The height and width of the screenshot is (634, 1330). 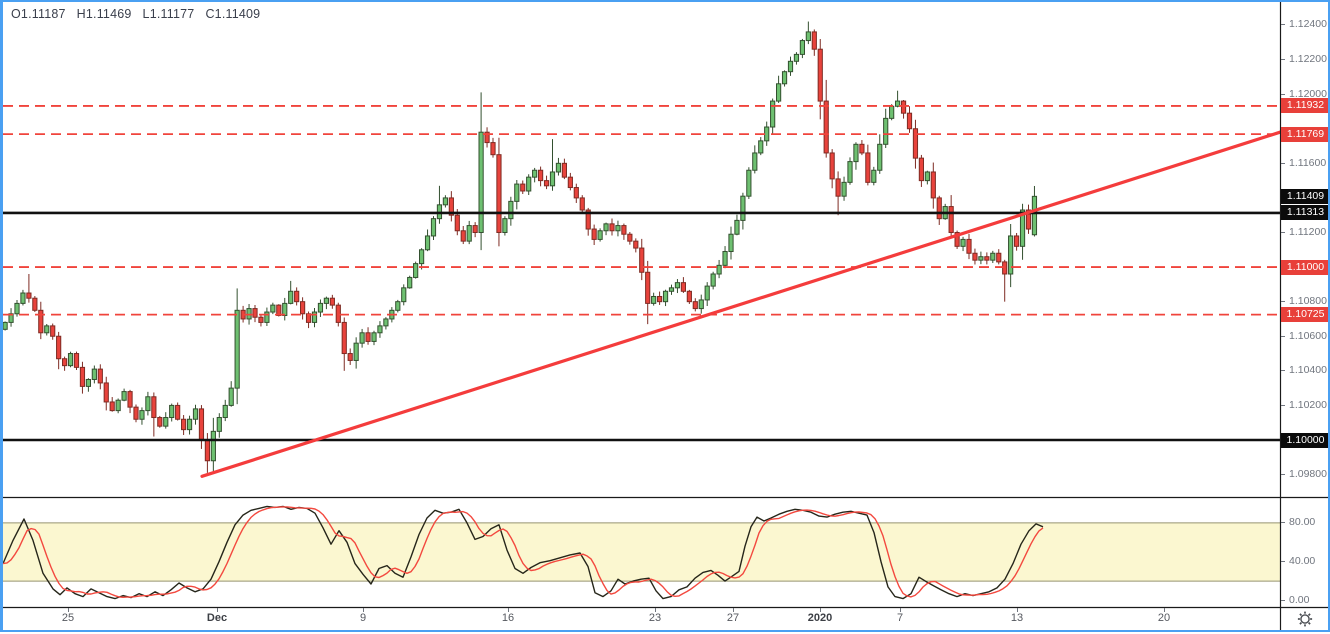 I want to click on time-tick-label: 25, so click(x=68, y=618).